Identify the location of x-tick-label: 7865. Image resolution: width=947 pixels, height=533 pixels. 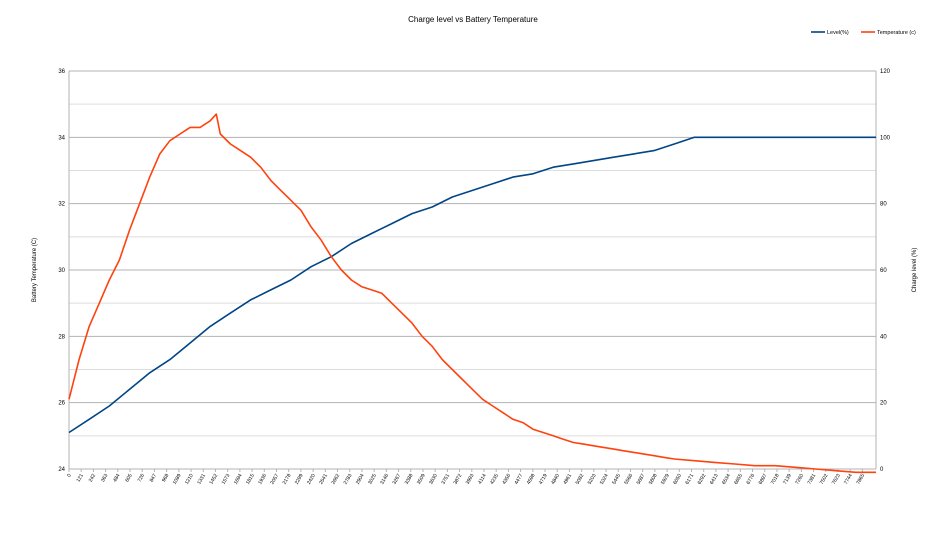
(860, 479).